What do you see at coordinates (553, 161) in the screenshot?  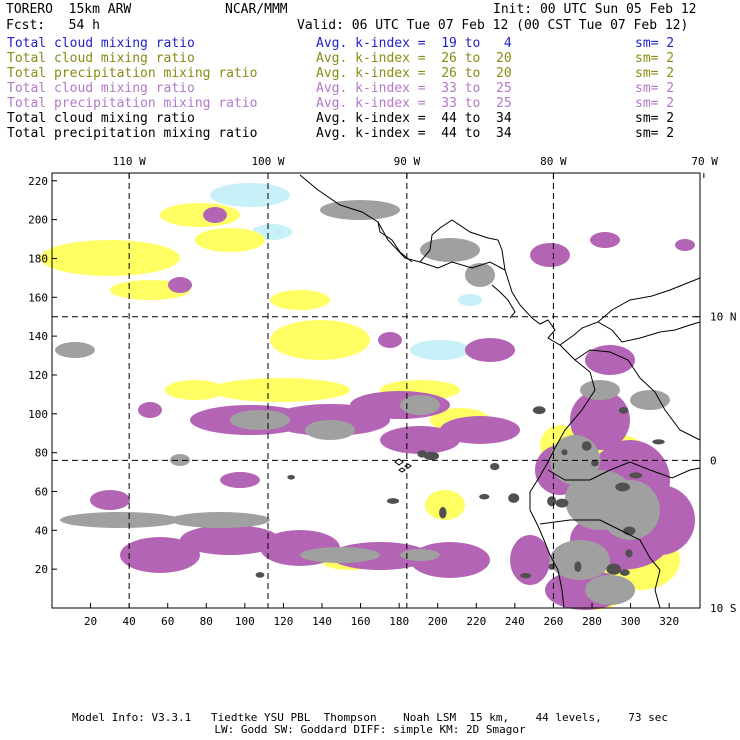 I see `longitude-label: 80 W` at bounding box center [553, 161].